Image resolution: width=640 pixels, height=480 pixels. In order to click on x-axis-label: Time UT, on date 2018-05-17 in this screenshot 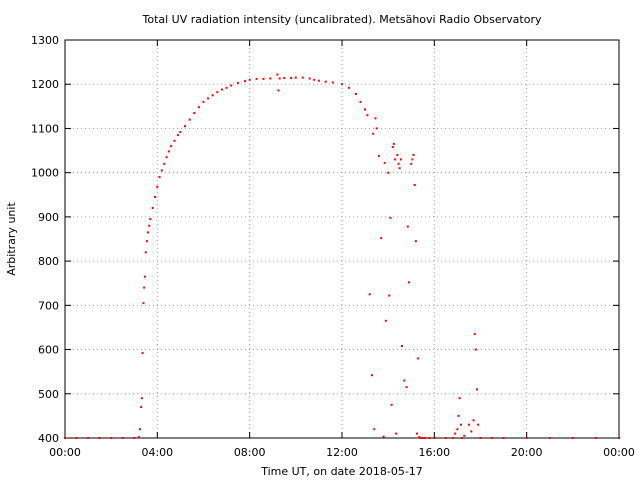, I will do `click(341, 471)`.